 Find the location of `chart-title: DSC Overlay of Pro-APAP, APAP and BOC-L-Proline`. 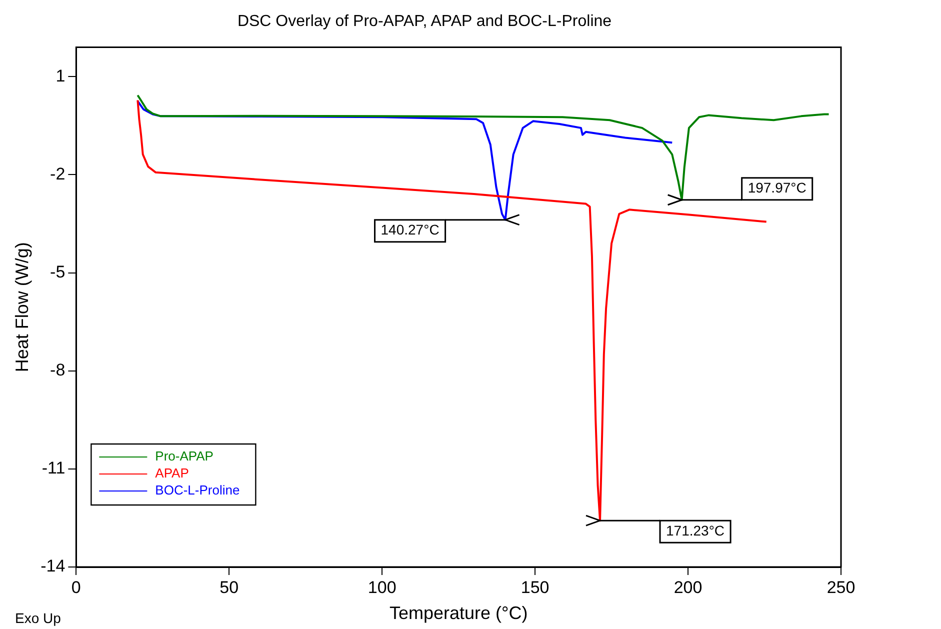

chart-title: DSC Overlay of Pro-APAP, APAP and BOC-L-Proline is located at coordinates (424, 21).